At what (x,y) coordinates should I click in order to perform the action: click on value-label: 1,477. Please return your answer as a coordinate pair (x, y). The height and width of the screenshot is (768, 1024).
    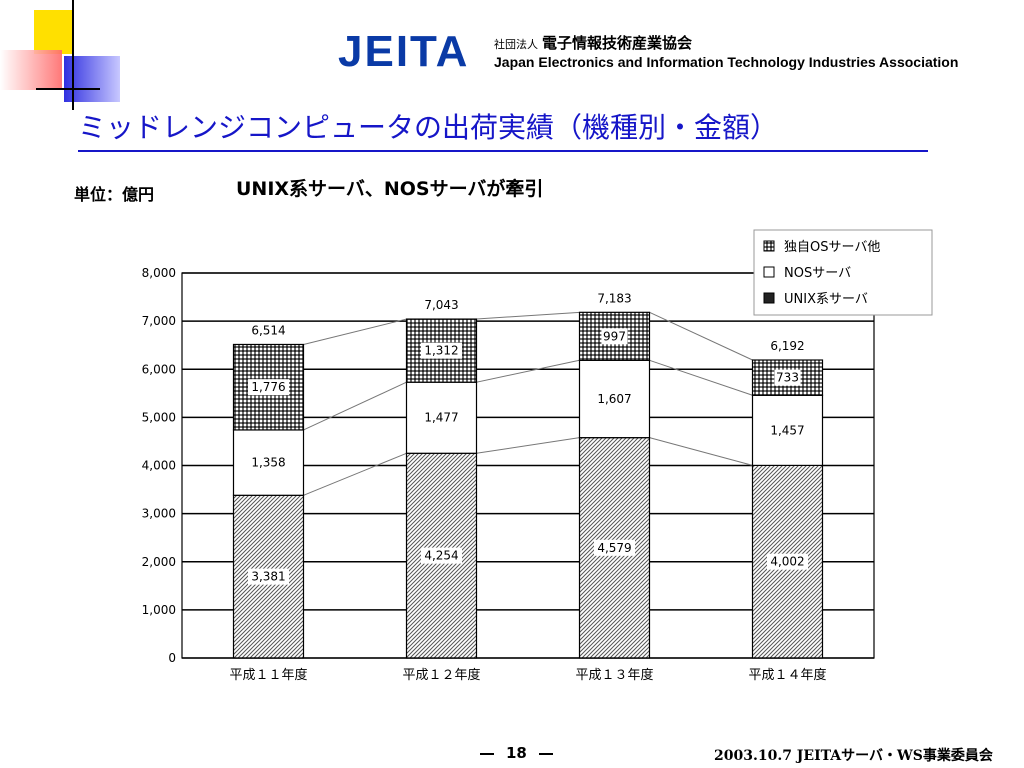
    Looking at the image, I should click on (441, 418).